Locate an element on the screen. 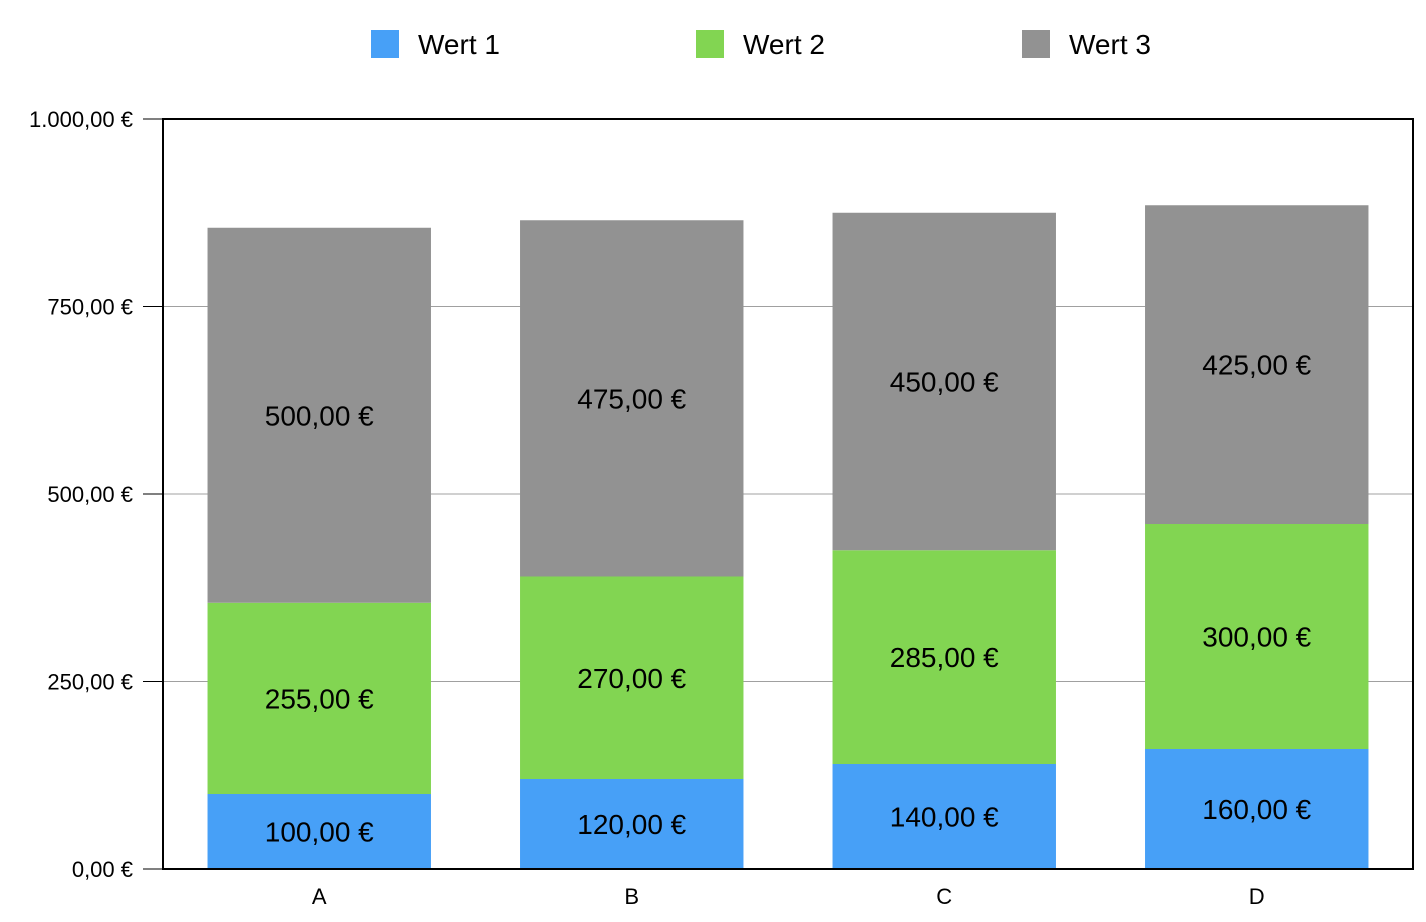  y-tick-label-250: 250,00 € is located at coordinates (90, 682).